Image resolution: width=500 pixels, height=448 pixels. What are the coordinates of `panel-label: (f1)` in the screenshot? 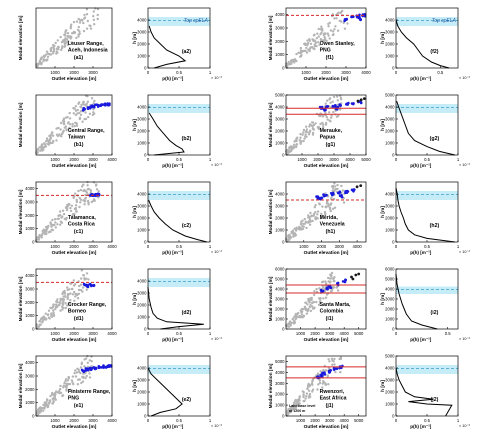 It's located at (330, 58).